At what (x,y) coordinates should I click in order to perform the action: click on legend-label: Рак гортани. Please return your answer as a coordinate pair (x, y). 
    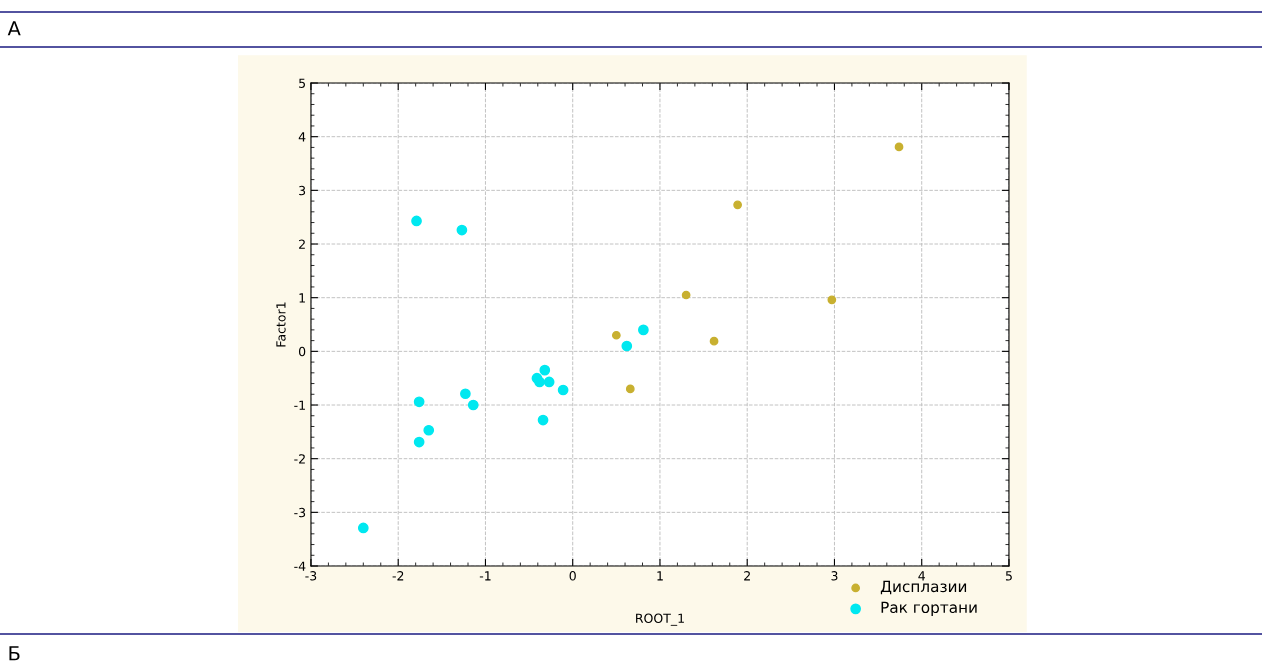
    Looking at the image, I should click on (929, 609).